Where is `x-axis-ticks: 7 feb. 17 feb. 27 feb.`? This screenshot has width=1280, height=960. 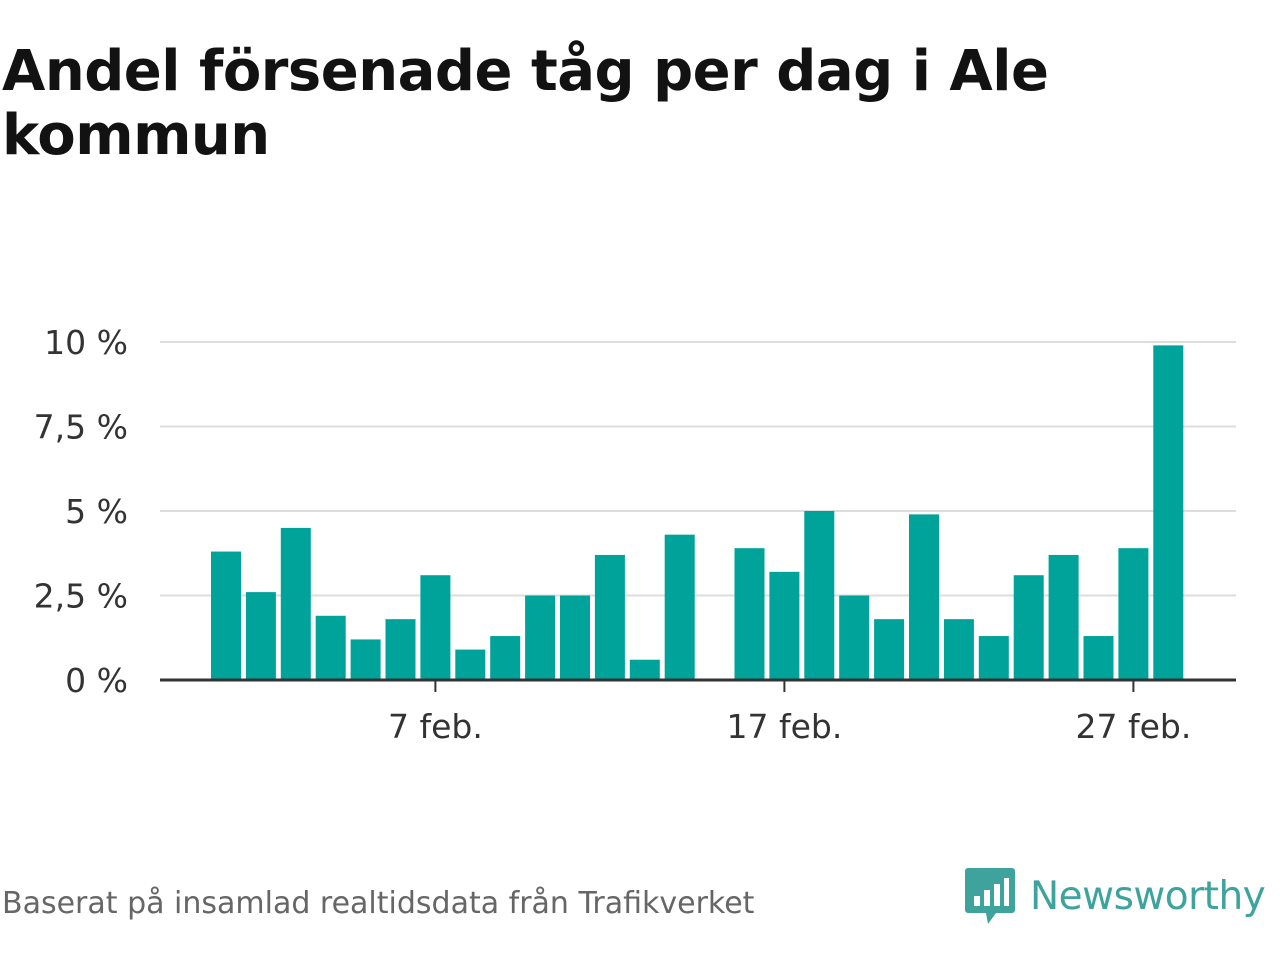 x-axis-ticks: 7 feb. 17 feb. 27 feb. is located at coordinates (789, 713).